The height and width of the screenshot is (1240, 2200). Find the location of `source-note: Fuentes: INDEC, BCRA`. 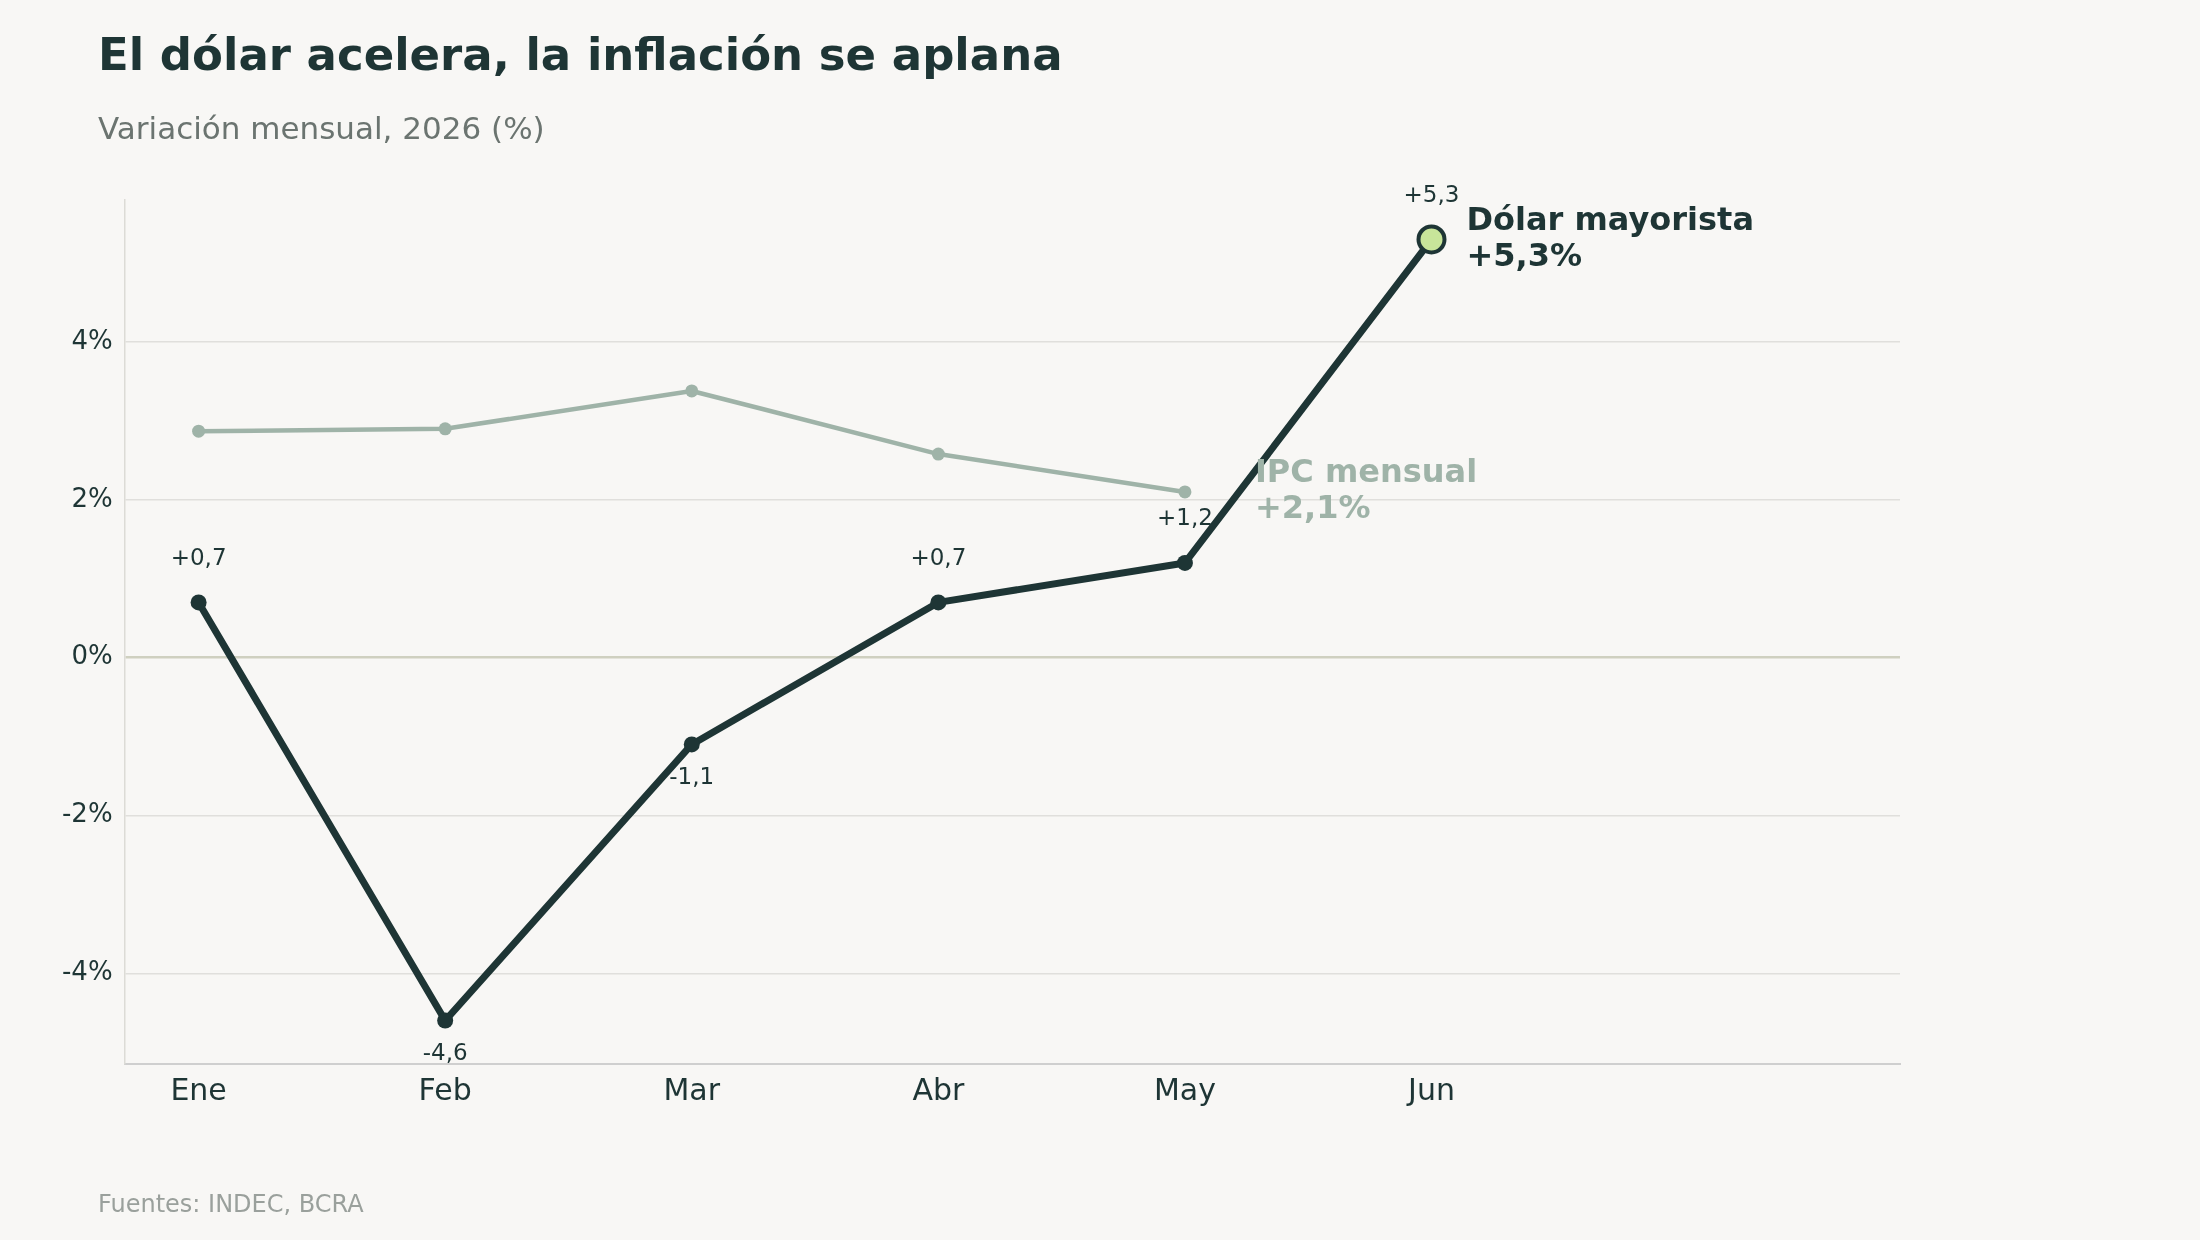

source-note: Fuentes: INDEC, BCRA is located at coordinates (231, 1204).